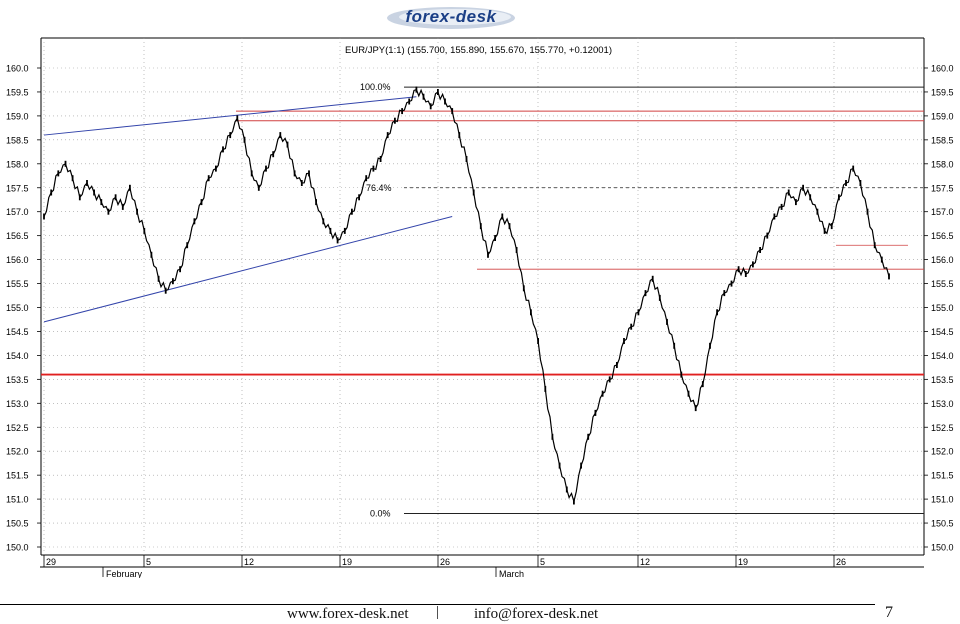 This screenshot has width=960, height=624. I want to click on y-tick-label-left: 154.0, so click(17, 356).